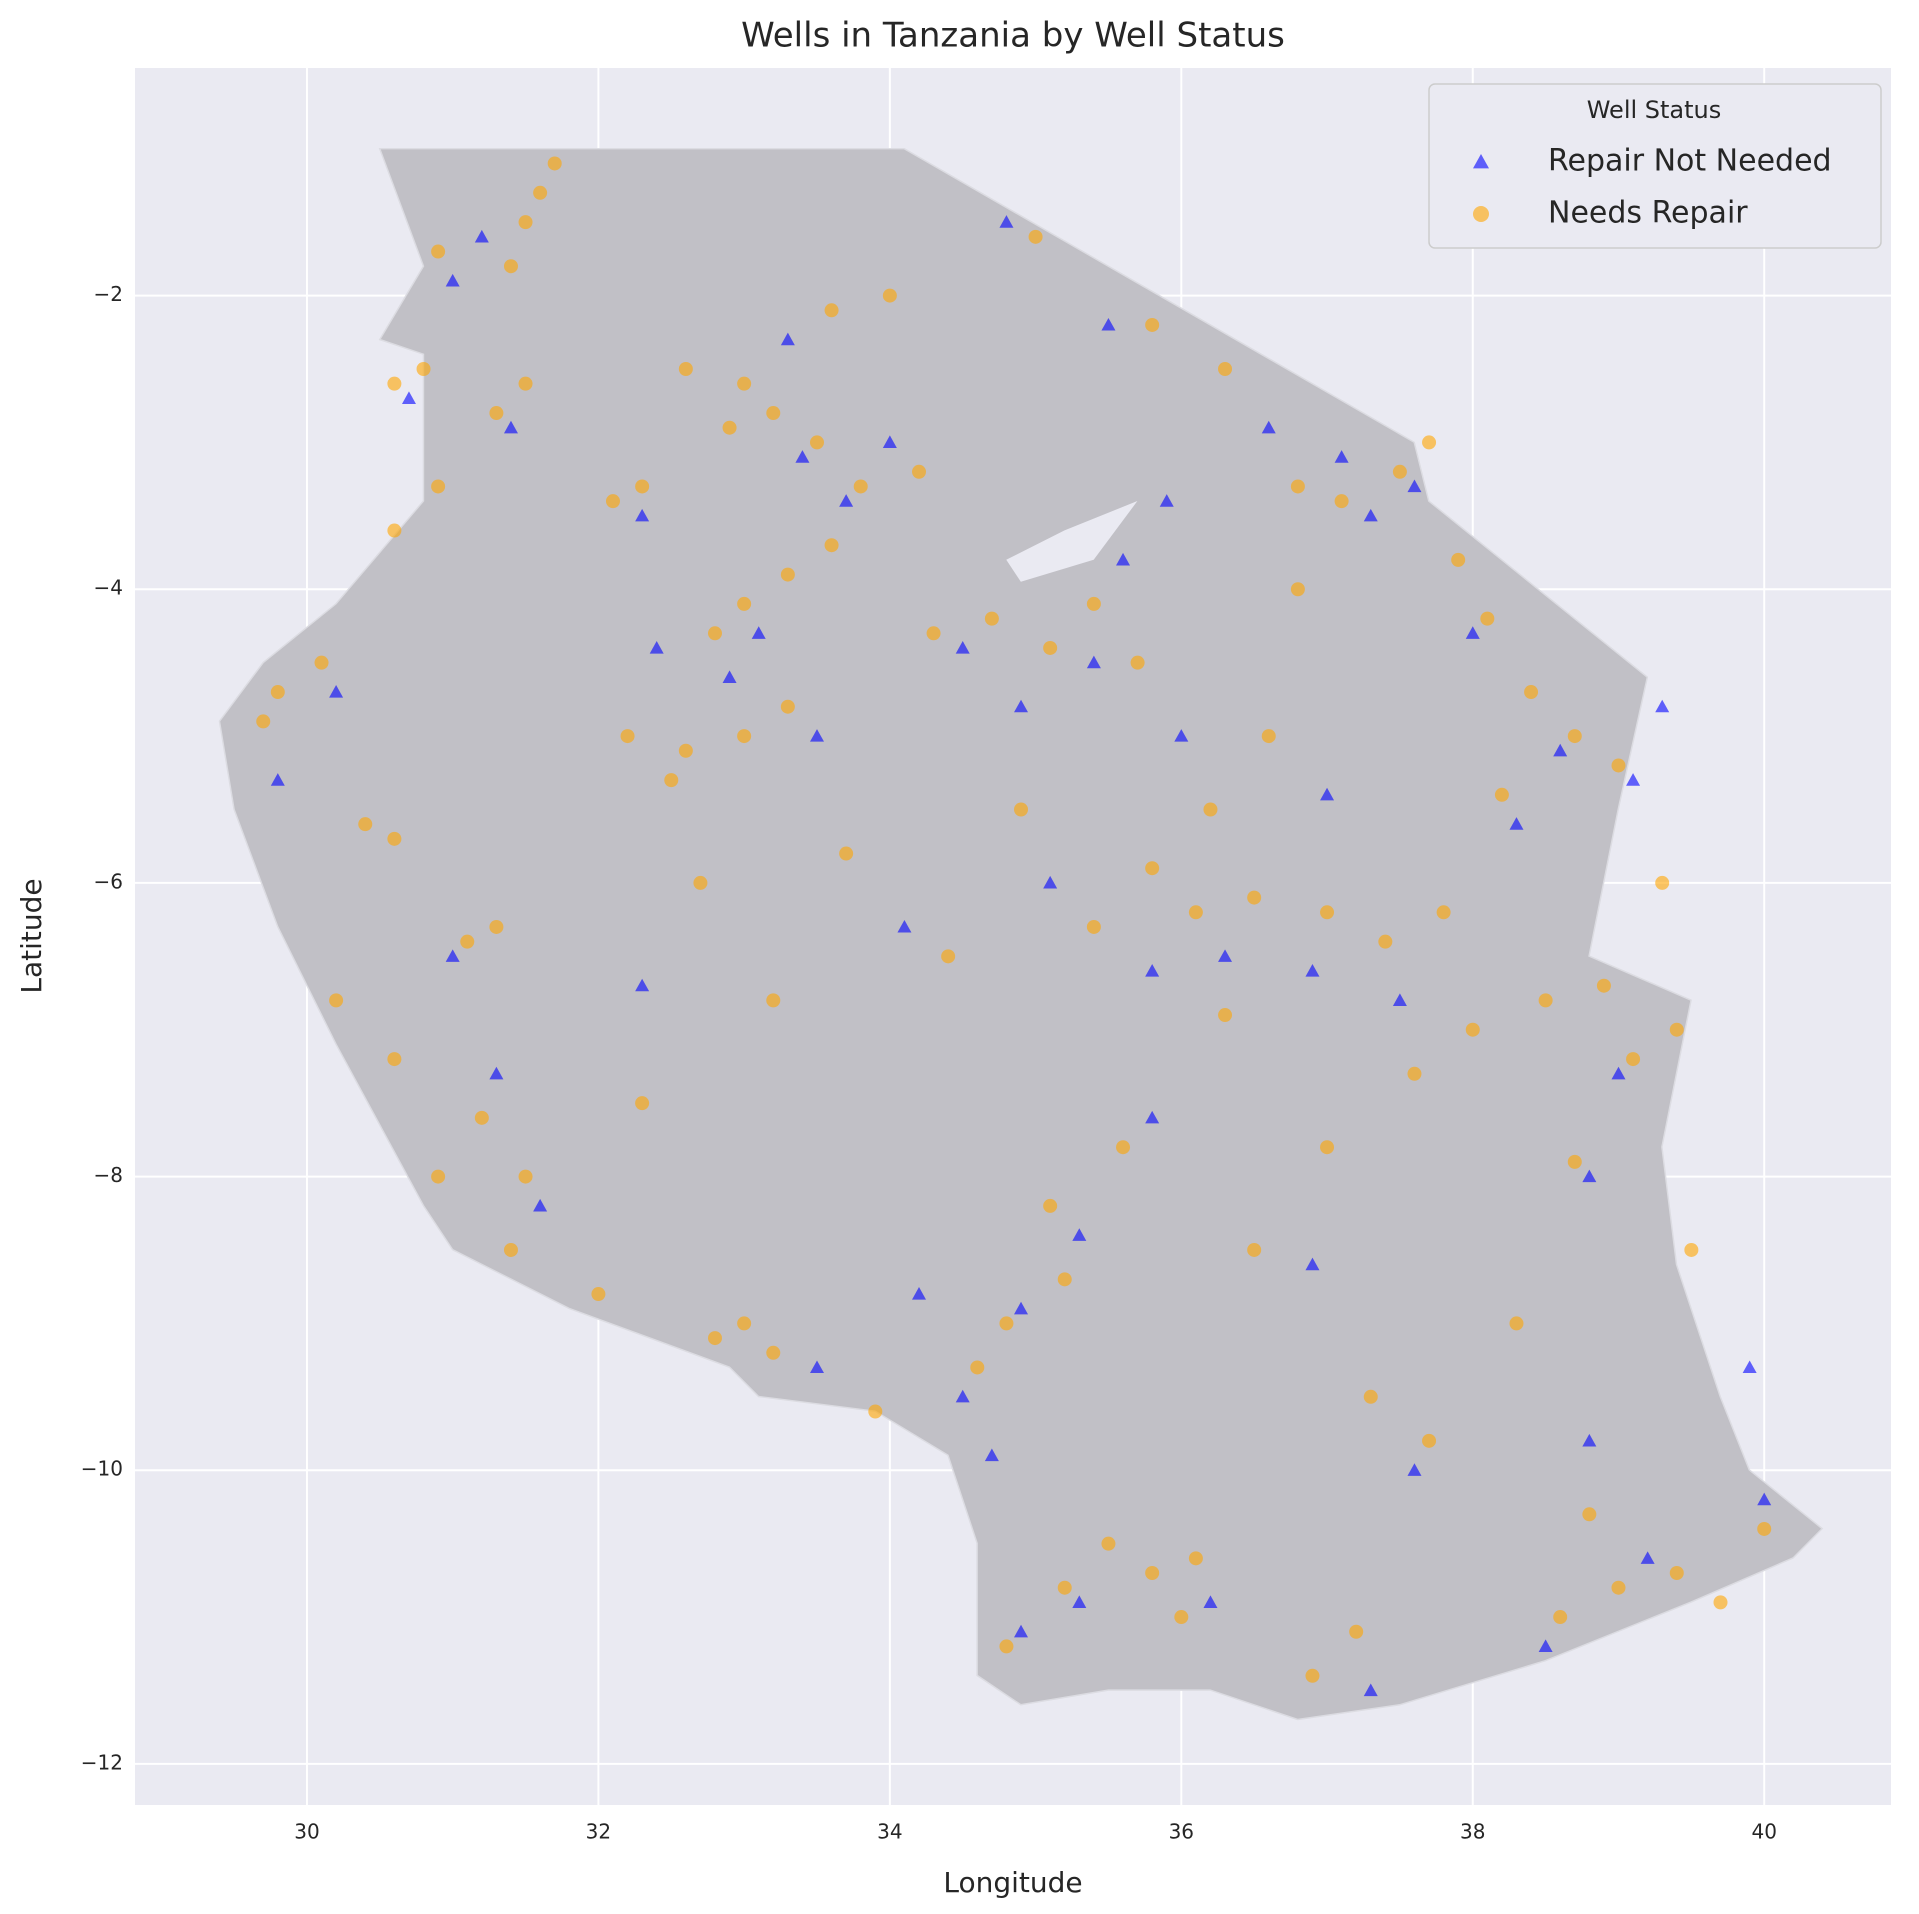 This screenshot has height=1914, width=1919. What do you see at coordinates (1654, 110) in the screenshot?
I see `legend-title: Well Status` at bounding box center [1654, 110].